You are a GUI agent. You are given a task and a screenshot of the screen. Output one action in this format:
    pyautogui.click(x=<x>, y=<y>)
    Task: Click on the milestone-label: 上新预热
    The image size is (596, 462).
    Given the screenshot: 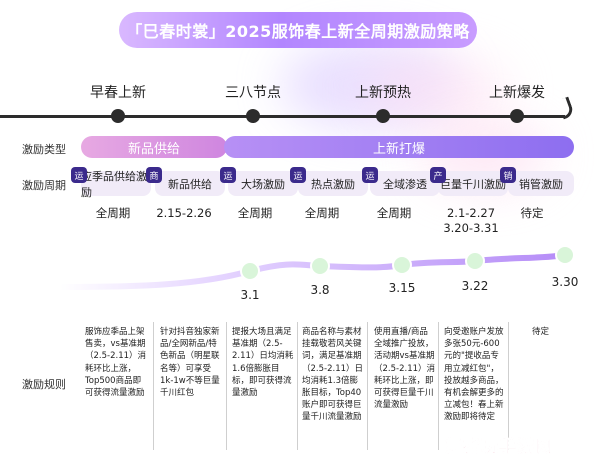 What is the action you would take?
    pyautogui.click(x=383, y=93)
    